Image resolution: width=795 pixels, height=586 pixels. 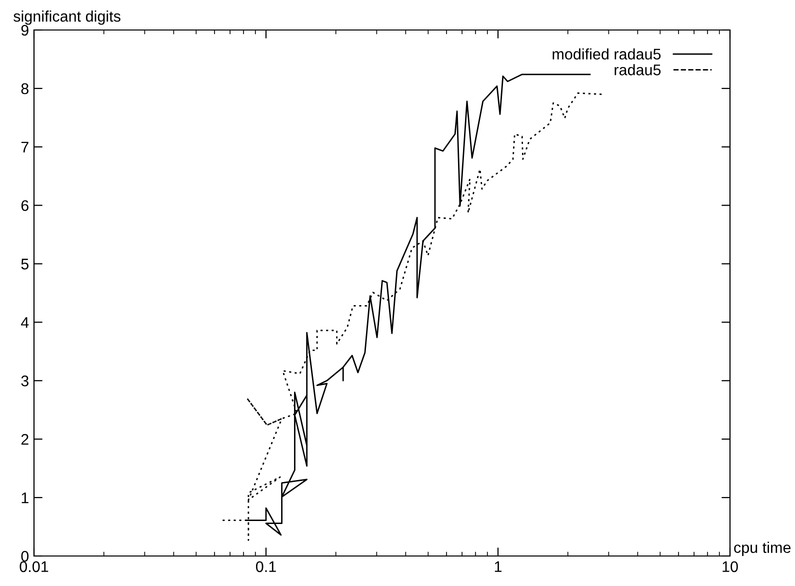 What do you see at coordinates (24, 322) in the screenshot?
I see `y-tick-label: 4` at bounding box center [24, 322].